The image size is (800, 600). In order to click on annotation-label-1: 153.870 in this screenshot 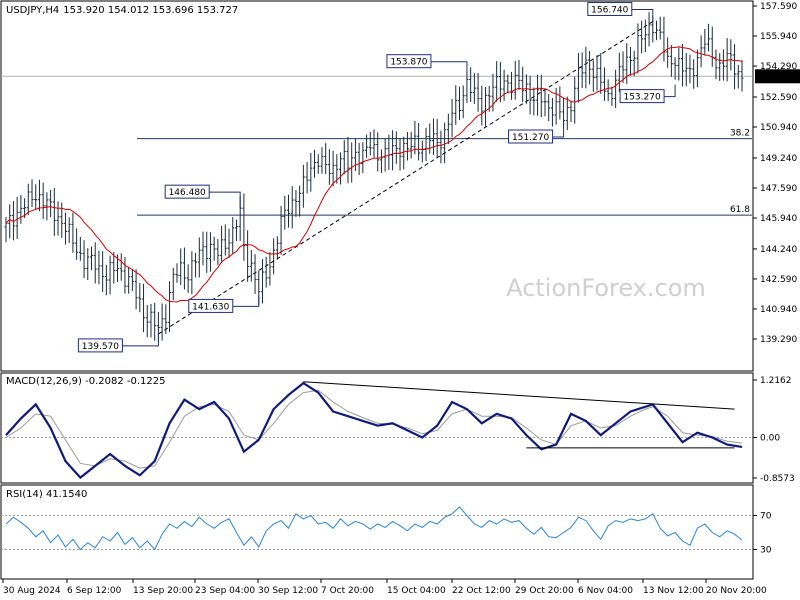, I will do `click(408, 63)`.